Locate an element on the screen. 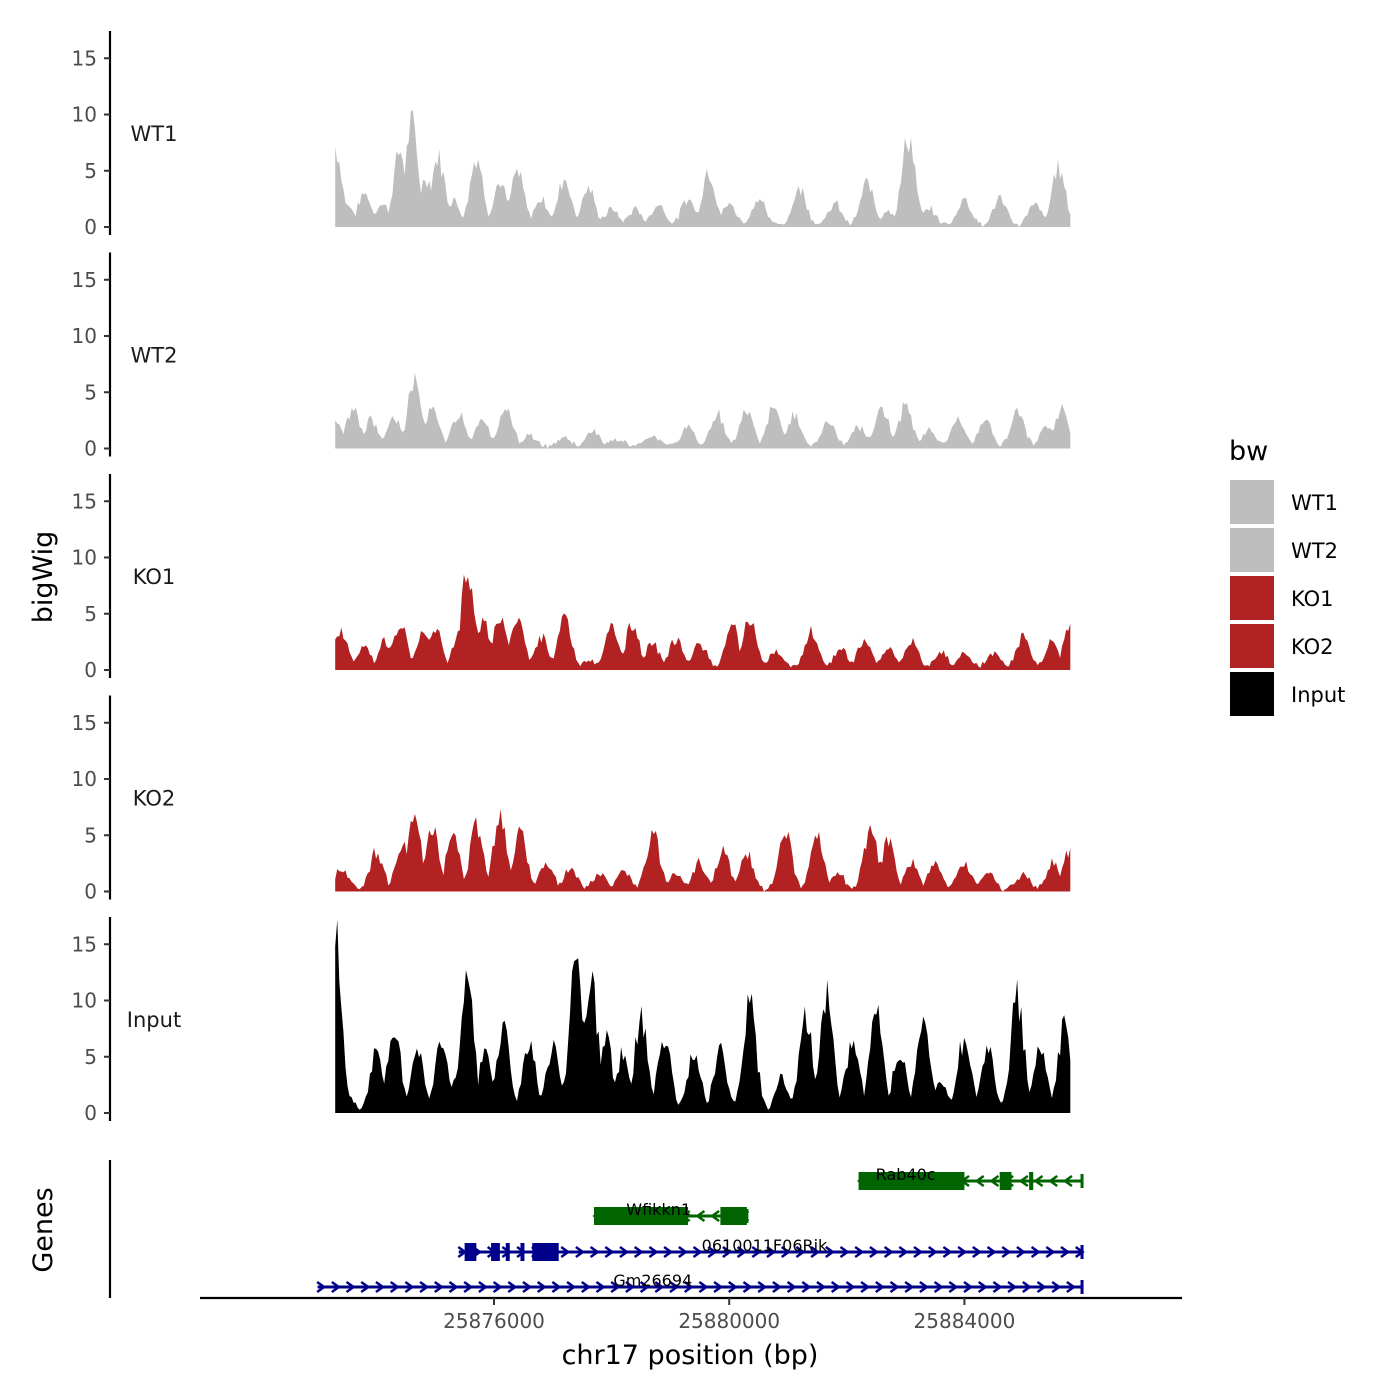 The image size is (1400, 1400). legend-label-wt2: WT2 is located at coordinates (1314, 551).